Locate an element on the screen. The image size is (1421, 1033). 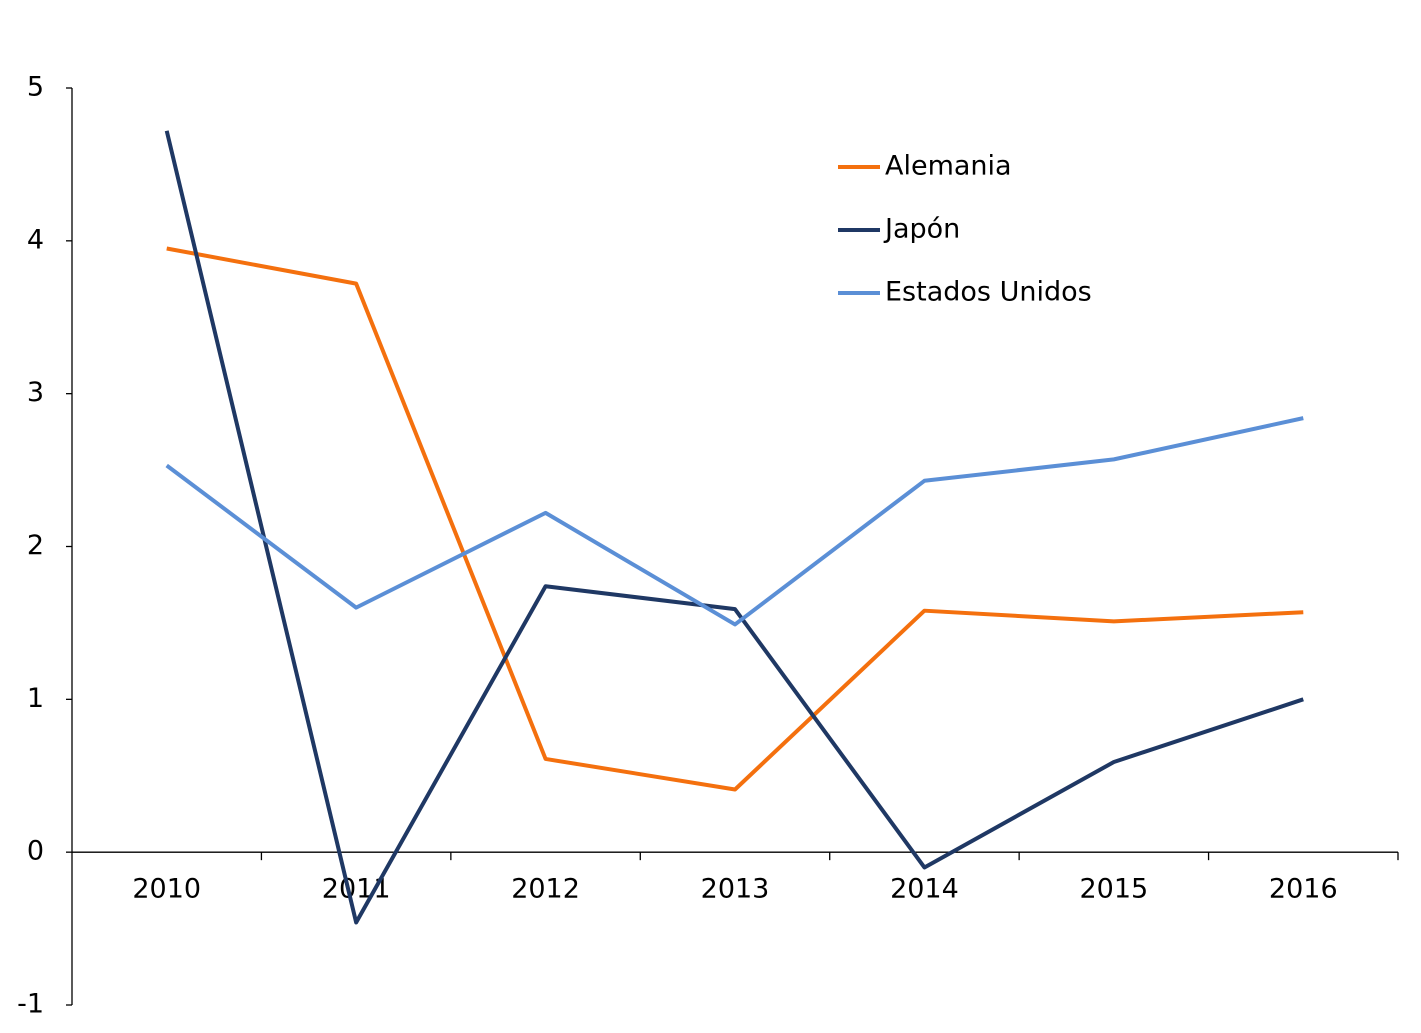
x-tick-label: 2015 is located at coordinates (1113, 889).